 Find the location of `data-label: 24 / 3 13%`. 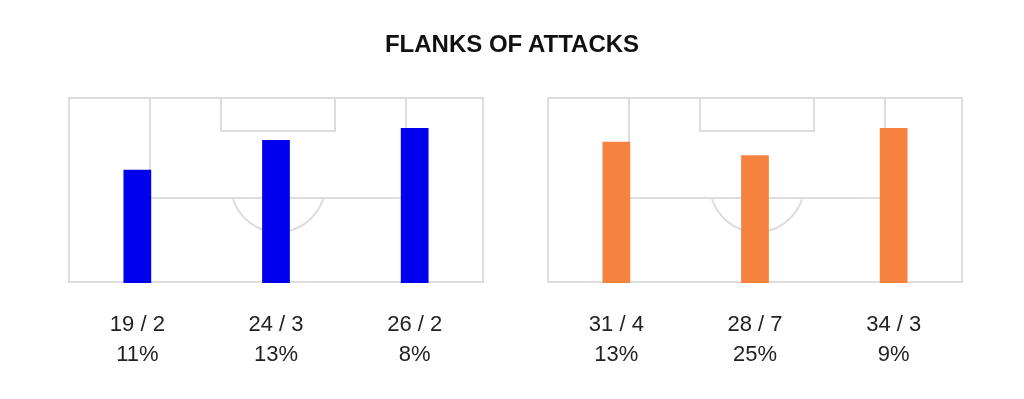

data-label: 24 / 3 13% is located at coordinates (276, 339).